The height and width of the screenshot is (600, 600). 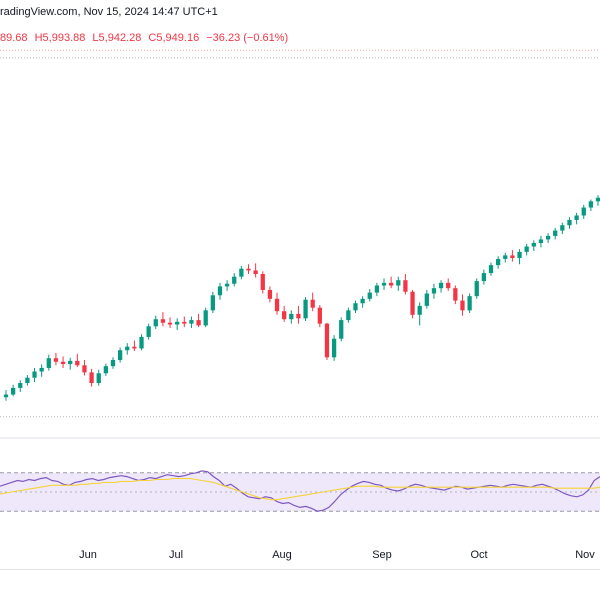 I want to click on x-axis-label: Oct, so click(x=478, y=555).